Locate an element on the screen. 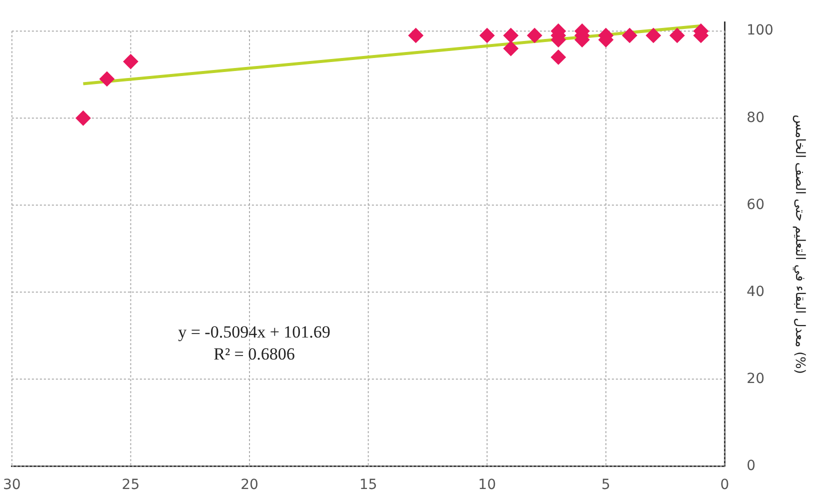  y-tick-label: 0 is located at coordinates (751, 466).